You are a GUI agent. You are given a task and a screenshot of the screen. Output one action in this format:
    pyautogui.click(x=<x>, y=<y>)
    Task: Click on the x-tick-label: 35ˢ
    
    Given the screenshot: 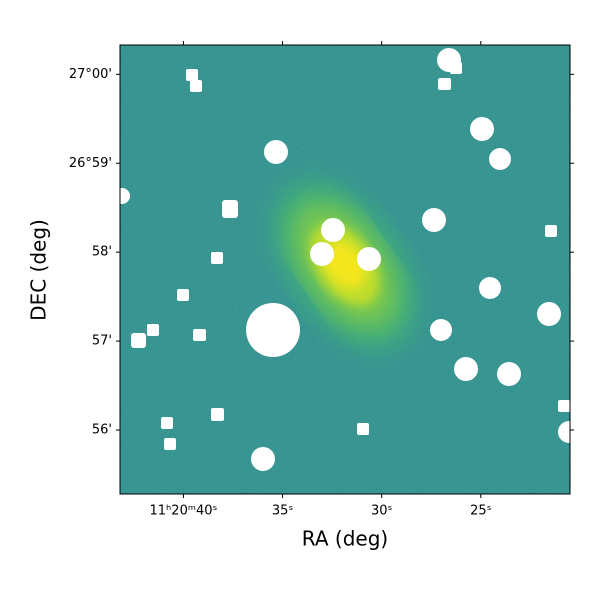 What is the action you would take?
    pyautogui.click(x=283, y=511)
    